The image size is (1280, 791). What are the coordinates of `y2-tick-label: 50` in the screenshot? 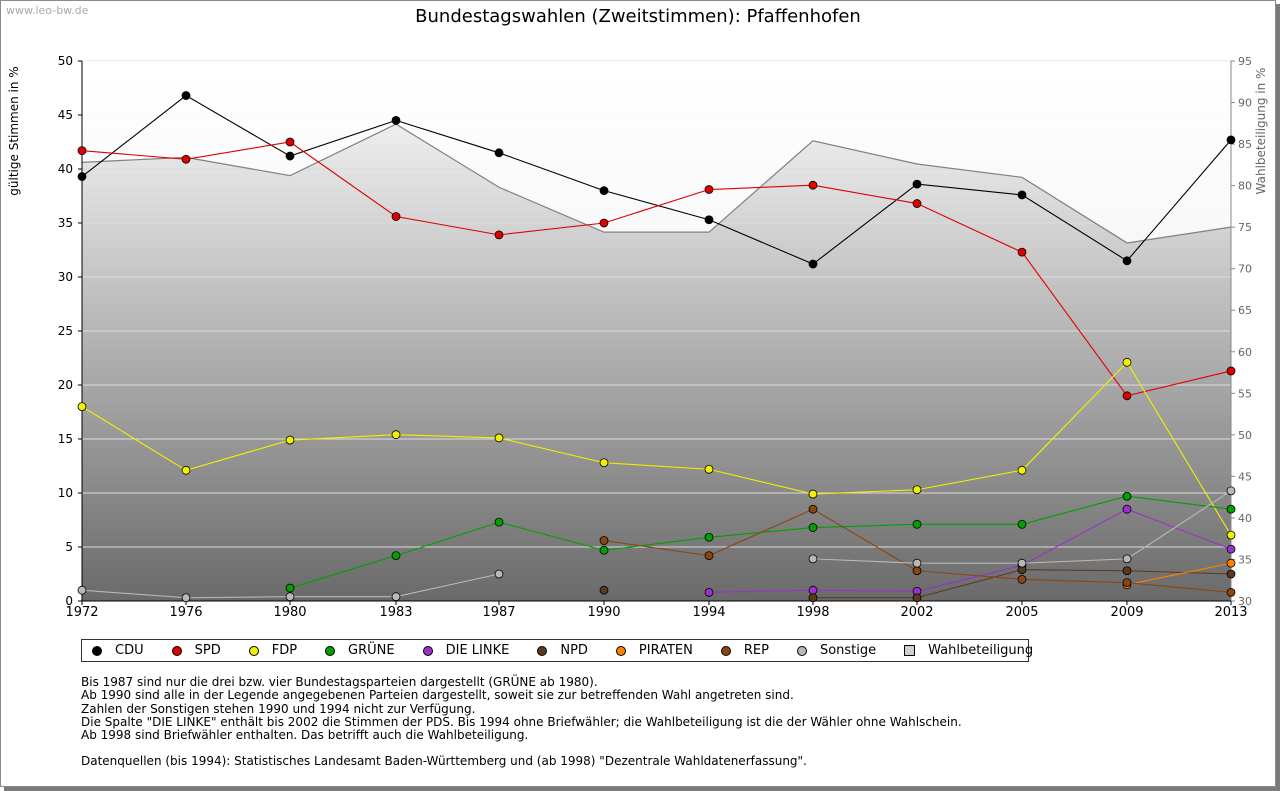 It's located at (1245, 435).